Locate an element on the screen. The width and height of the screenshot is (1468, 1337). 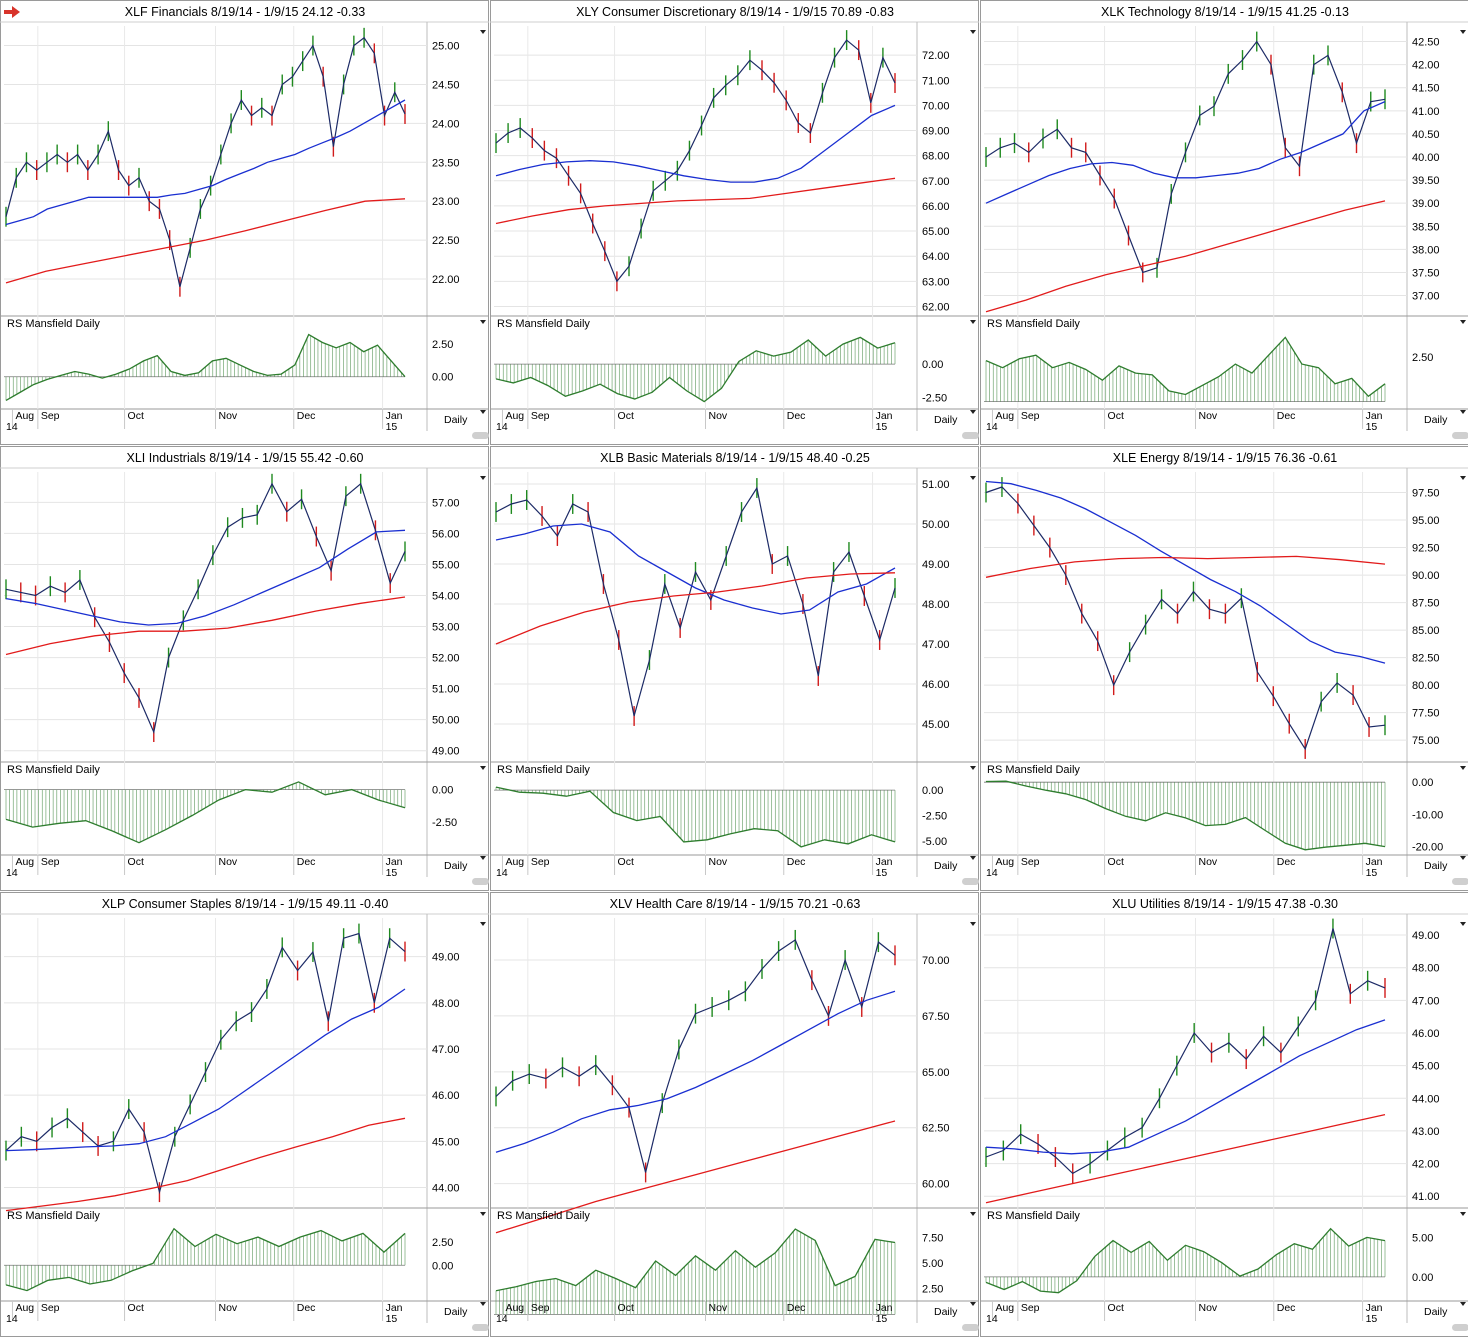
price-tick-label: 71.00 is located at coordinates (936, 81).